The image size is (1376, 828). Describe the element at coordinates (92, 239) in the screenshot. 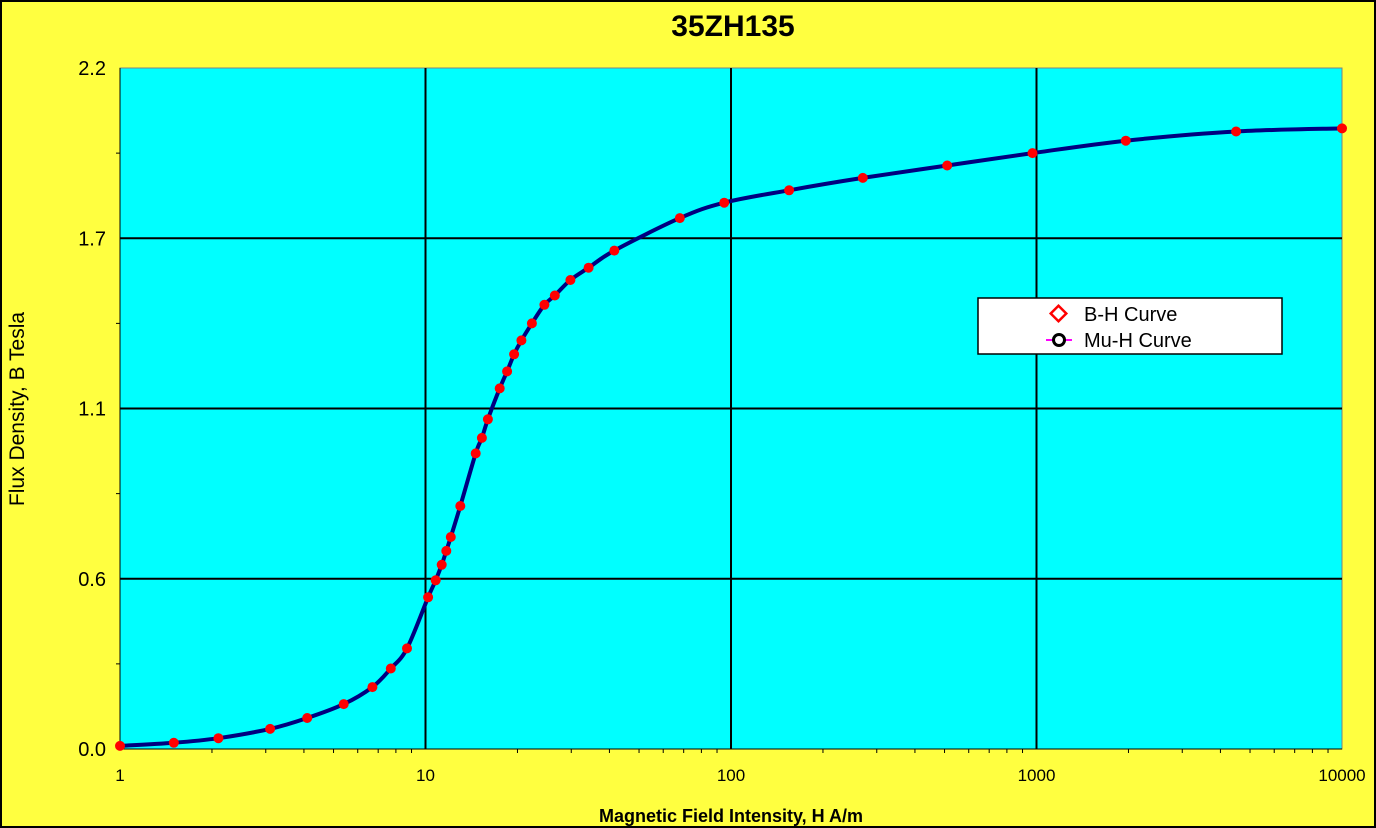

I see `y-tick-label: 1.7` at that location.